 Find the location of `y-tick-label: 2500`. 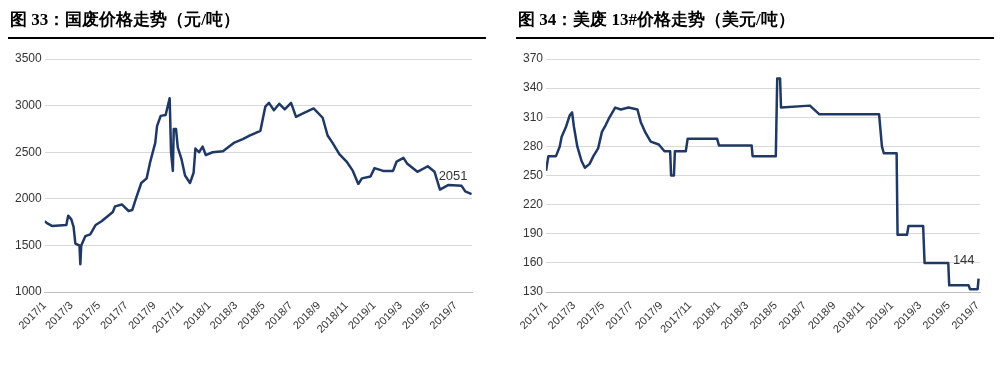

y-tick-label: 2500 is located at coordinates (28, 151).